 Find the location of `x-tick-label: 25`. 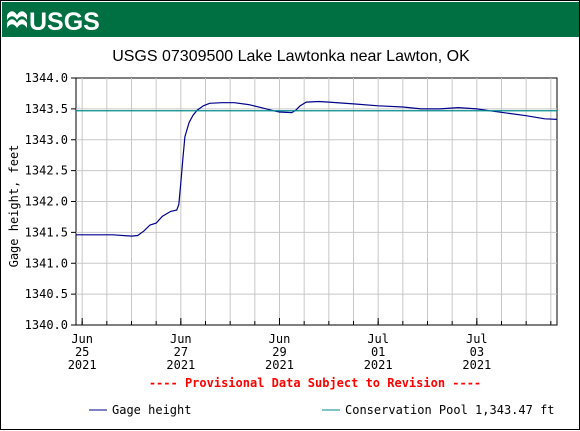

x-tick-label: 25 is located at coordinates (82, 352).